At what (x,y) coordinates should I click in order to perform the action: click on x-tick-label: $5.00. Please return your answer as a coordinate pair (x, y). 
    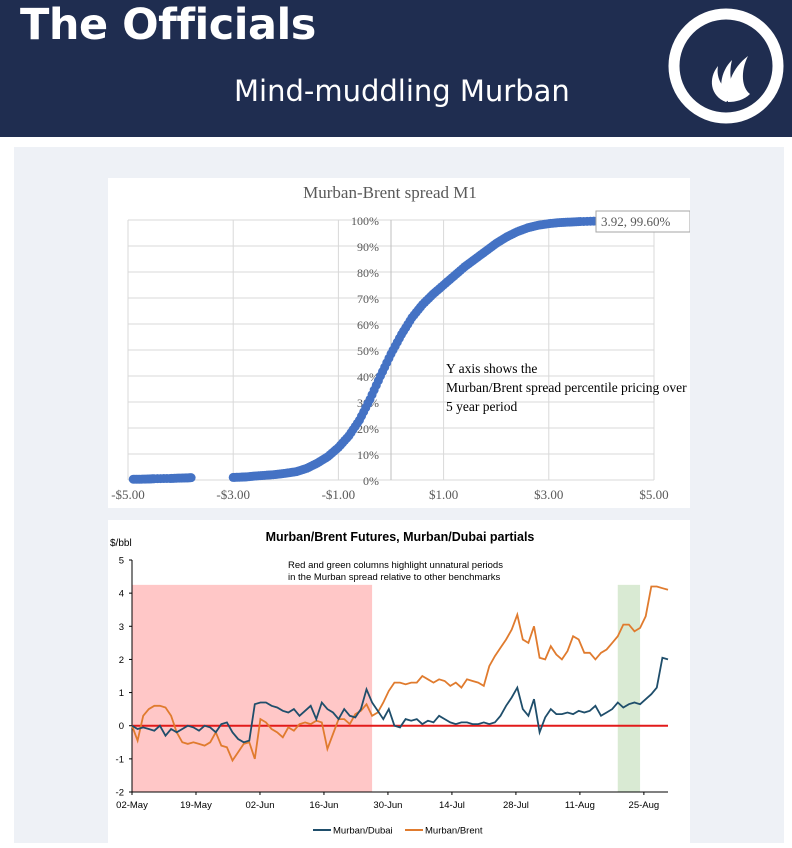
    Looking at the image, I should click on (653, 494).